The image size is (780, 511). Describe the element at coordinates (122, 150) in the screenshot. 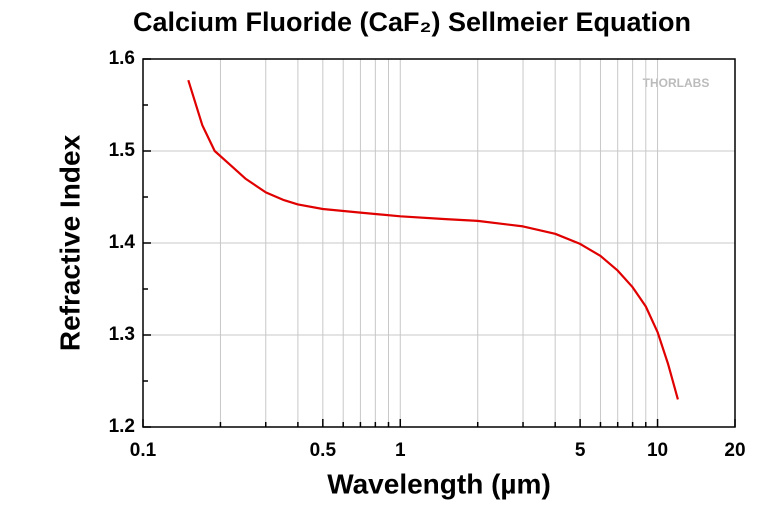

I see `y-tick-label: 1.5` at that location.